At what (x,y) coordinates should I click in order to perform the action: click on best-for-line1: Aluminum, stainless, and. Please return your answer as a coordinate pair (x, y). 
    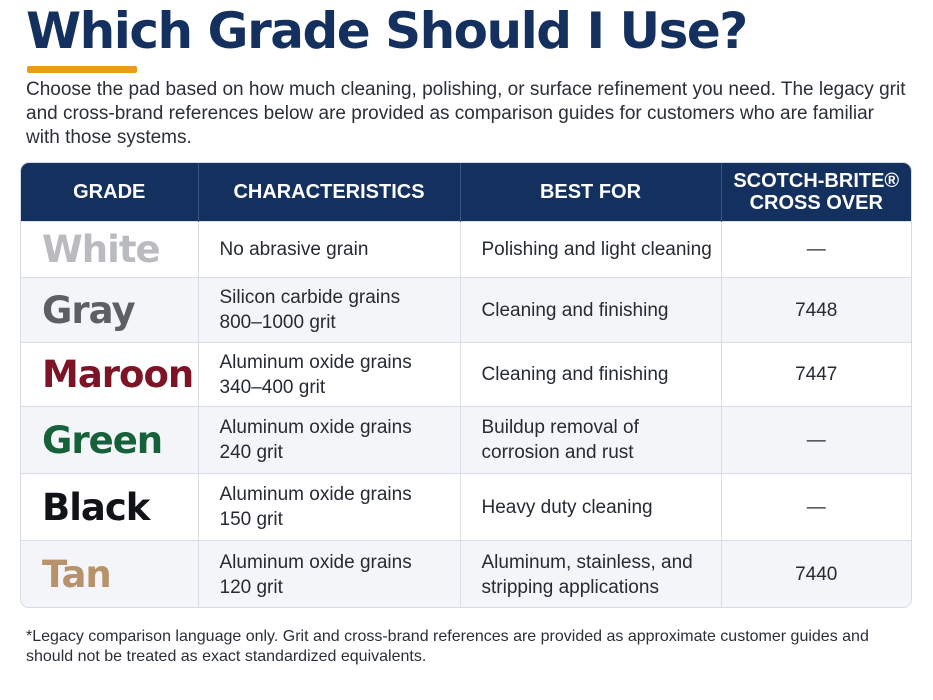
    Looking at the image, I should click on (587, 562).